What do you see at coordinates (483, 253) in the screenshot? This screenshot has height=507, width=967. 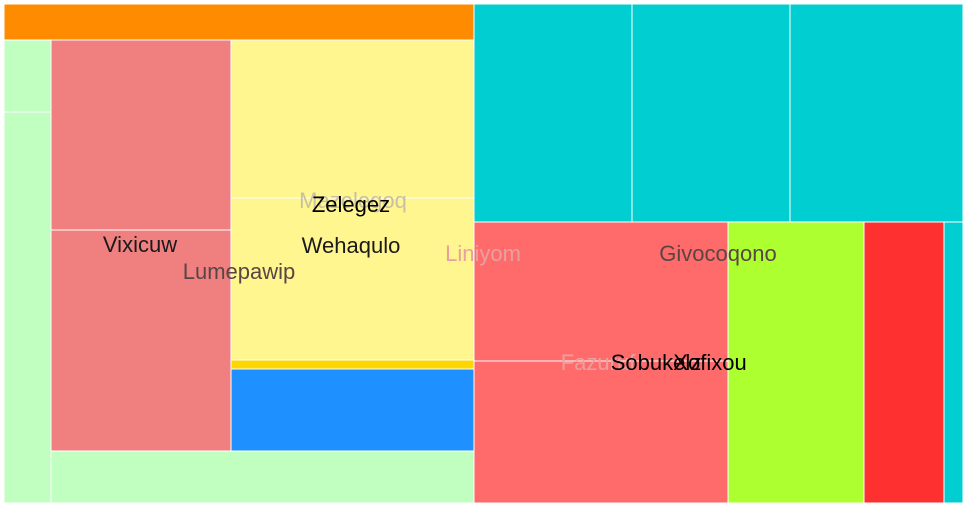 I see `treemap-label-liniyom: Liniyom` at bounding box center [483, 253].